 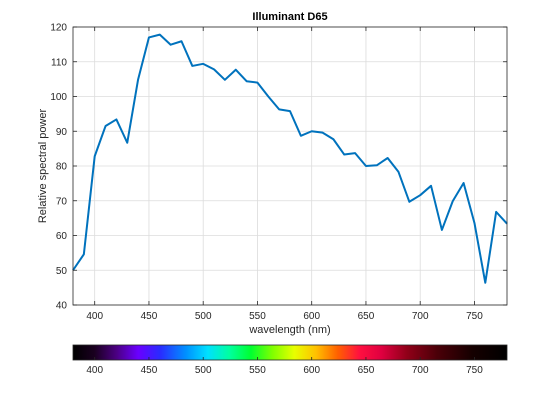 I want to click on x-tick-label: 750, so click(x=474, y=316).